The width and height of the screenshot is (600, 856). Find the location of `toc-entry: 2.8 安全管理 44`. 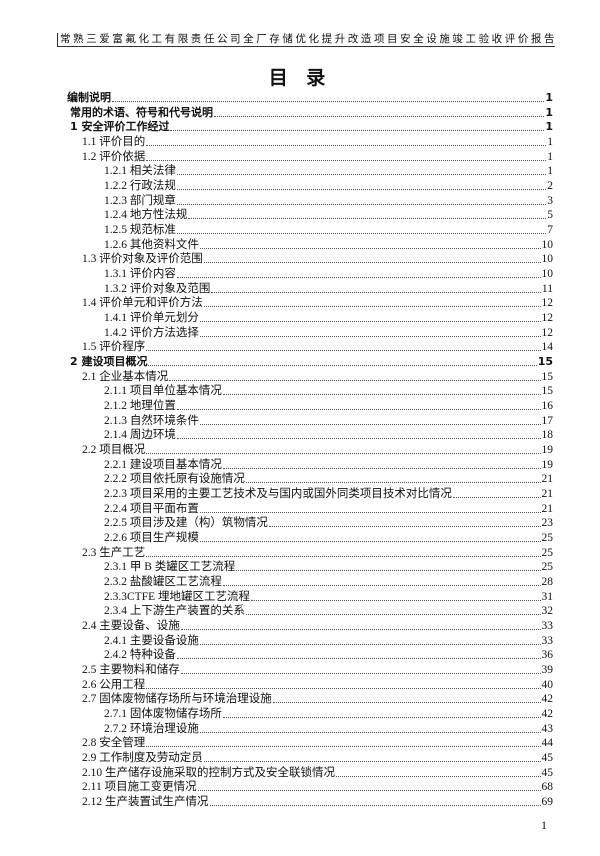

toc-entry: 2.8 安全管理 44 is located at coordinates (317, 743).